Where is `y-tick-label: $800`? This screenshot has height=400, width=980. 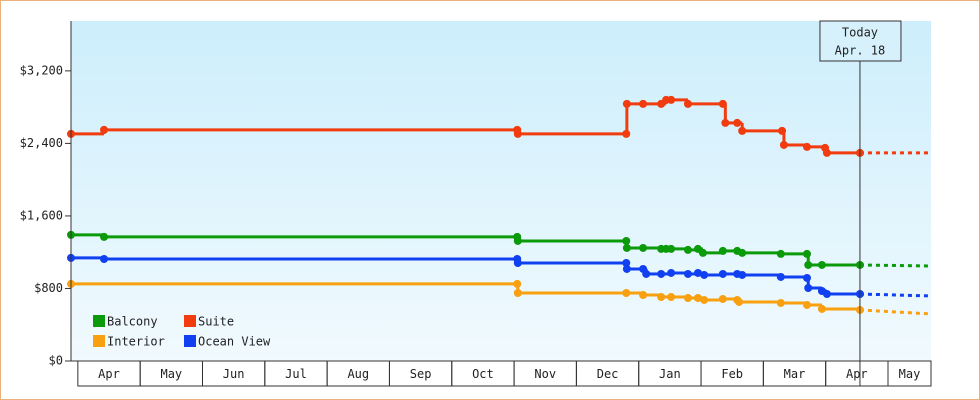 y-tick-label: $800 is located at coordinates (48, 288).